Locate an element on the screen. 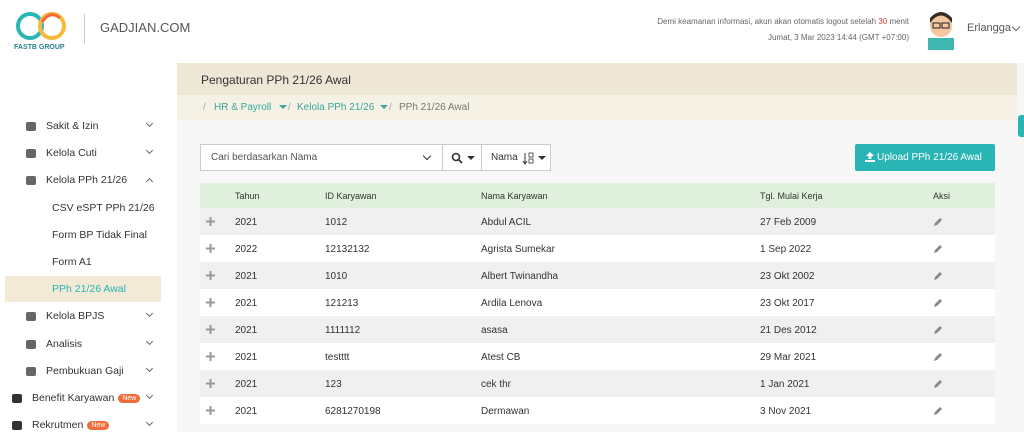 The width and height of the screenshot is (1024, 438). nav-item: Form BP Tidak Final is located at coordinates (83, 235).